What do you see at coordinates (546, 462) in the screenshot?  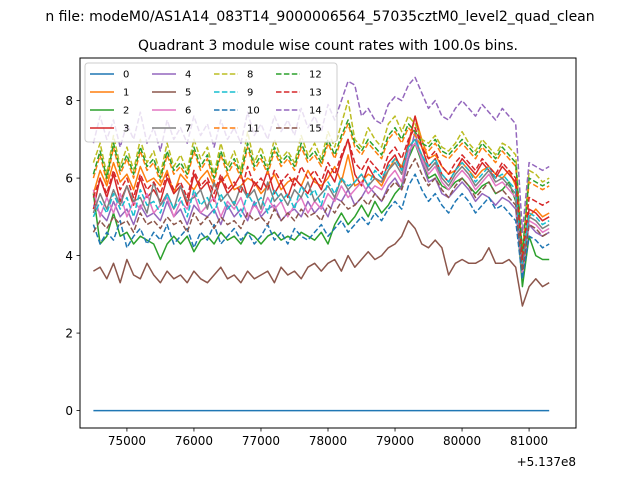 I see `x-axis-offset-label: +5.137e8` at bounding box center [546, 462].